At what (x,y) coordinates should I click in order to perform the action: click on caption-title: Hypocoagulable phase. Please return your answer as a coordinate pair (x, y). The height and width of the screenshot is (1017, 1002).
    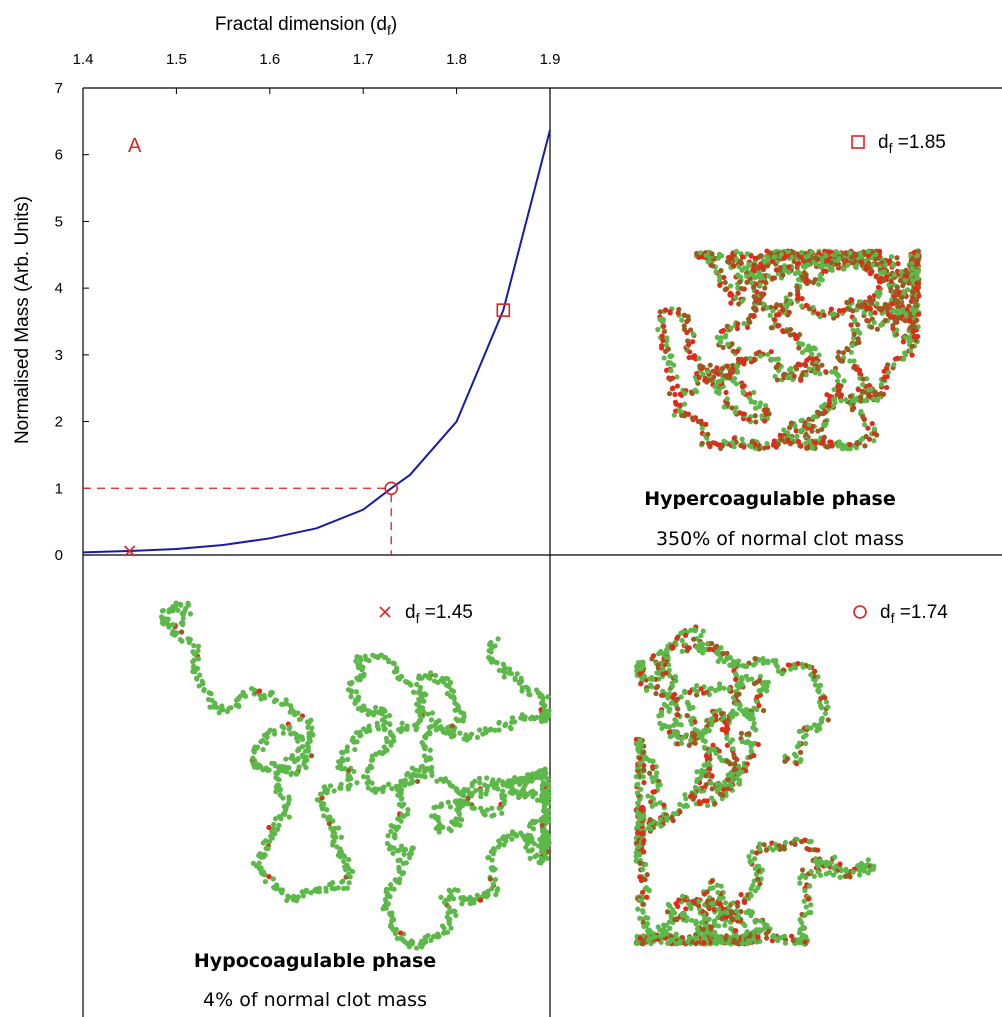
    Looking at the image, I should click on (315, 961).